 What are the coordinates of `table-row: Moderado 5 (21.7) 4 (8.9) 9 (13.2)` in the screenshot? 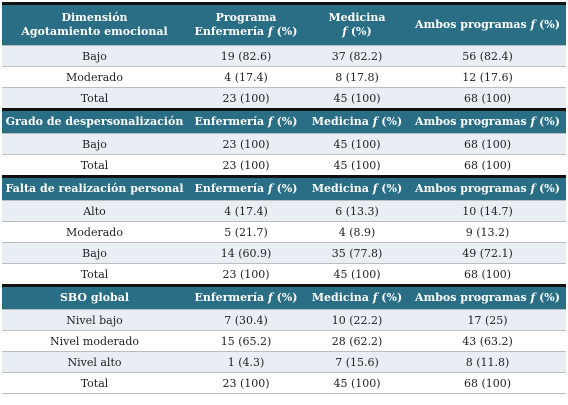 It's located at (284, 232).